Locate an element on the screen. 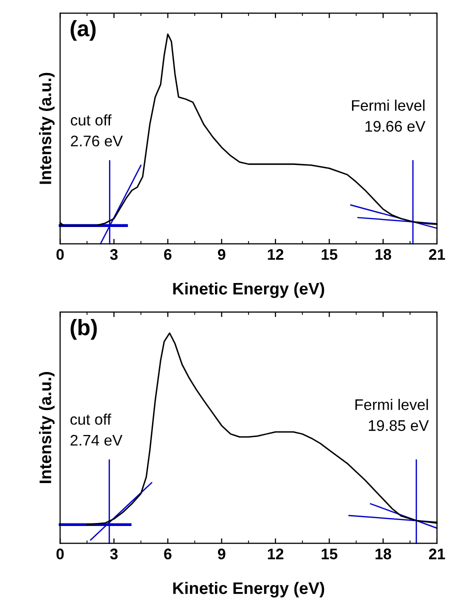 Image resolution: width=459 pixels, height=599 pixels. ref-line-label: Fermi level 19.85 eV is located at coordinates (392, 414).